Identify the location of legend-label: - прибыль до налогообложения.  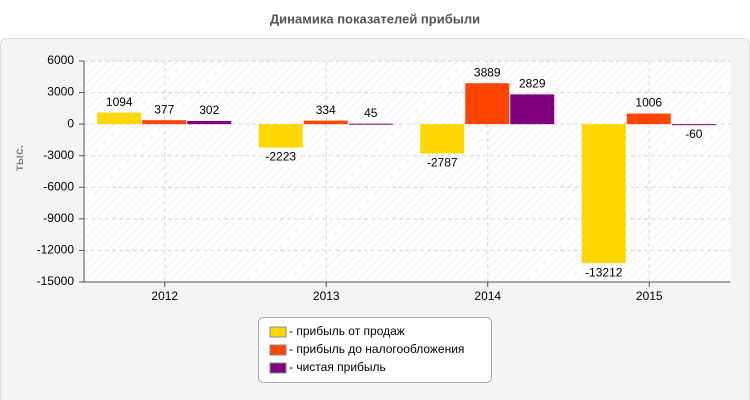
(376, 349).